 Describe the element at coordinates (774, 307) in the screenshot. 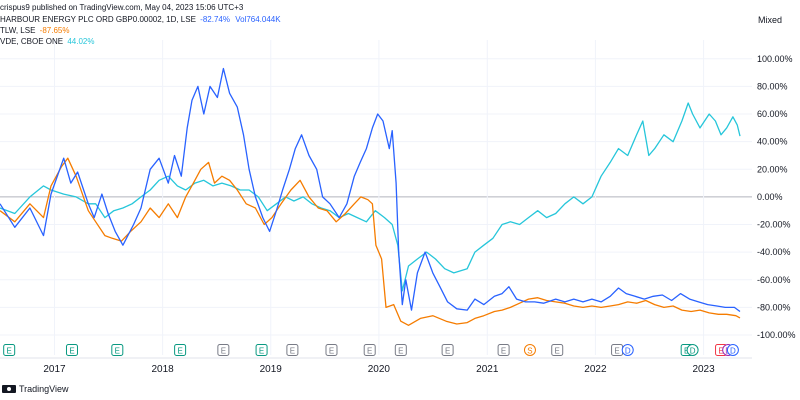

I see `y-tick-label: -80.00%` at that location.